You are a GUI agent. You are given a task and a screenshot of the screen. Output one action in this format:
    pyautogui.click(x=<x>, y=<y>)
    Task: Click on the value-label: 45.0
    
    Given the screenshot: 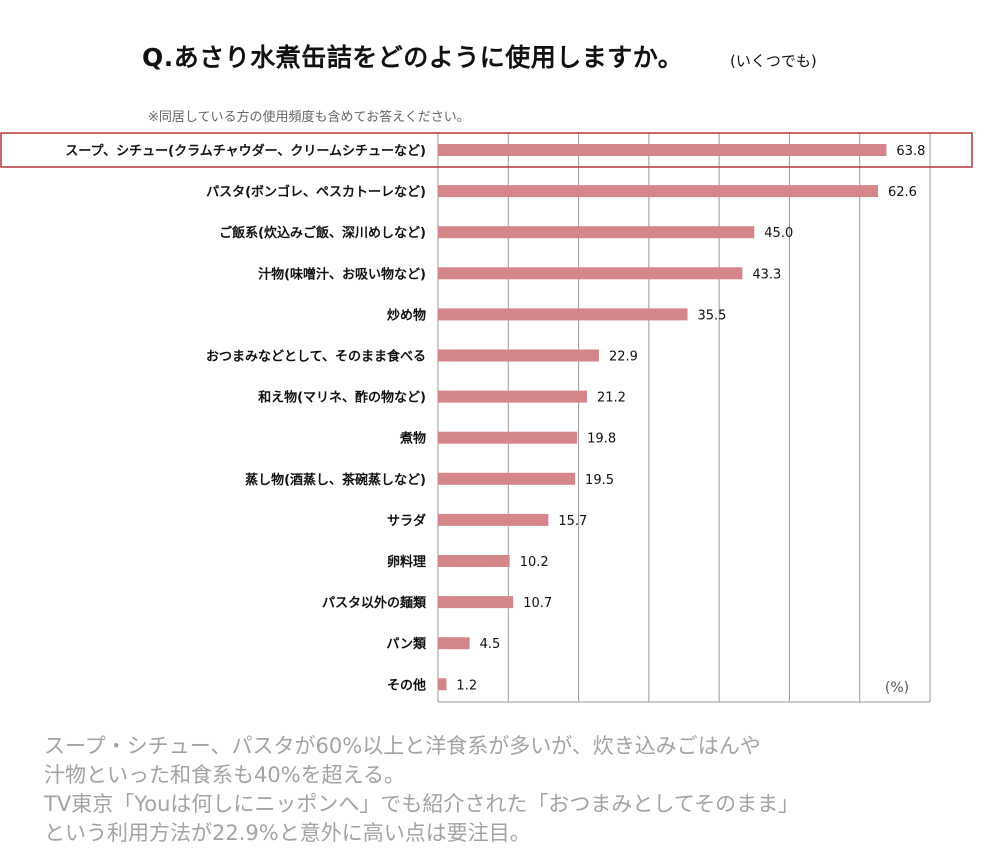 What is the action you would take?
    pyautogui.click(x=778, y=233)
    